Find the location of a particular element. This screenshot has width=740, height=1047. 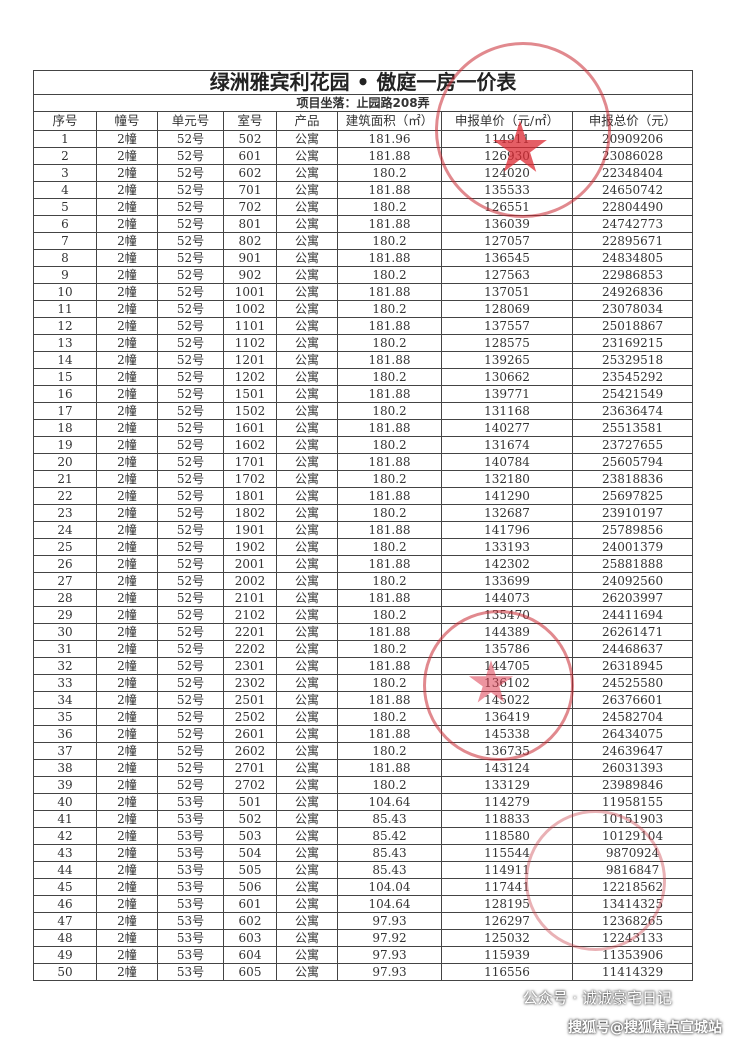

table-cell: 22348404 is located at coordinates (632, 173).